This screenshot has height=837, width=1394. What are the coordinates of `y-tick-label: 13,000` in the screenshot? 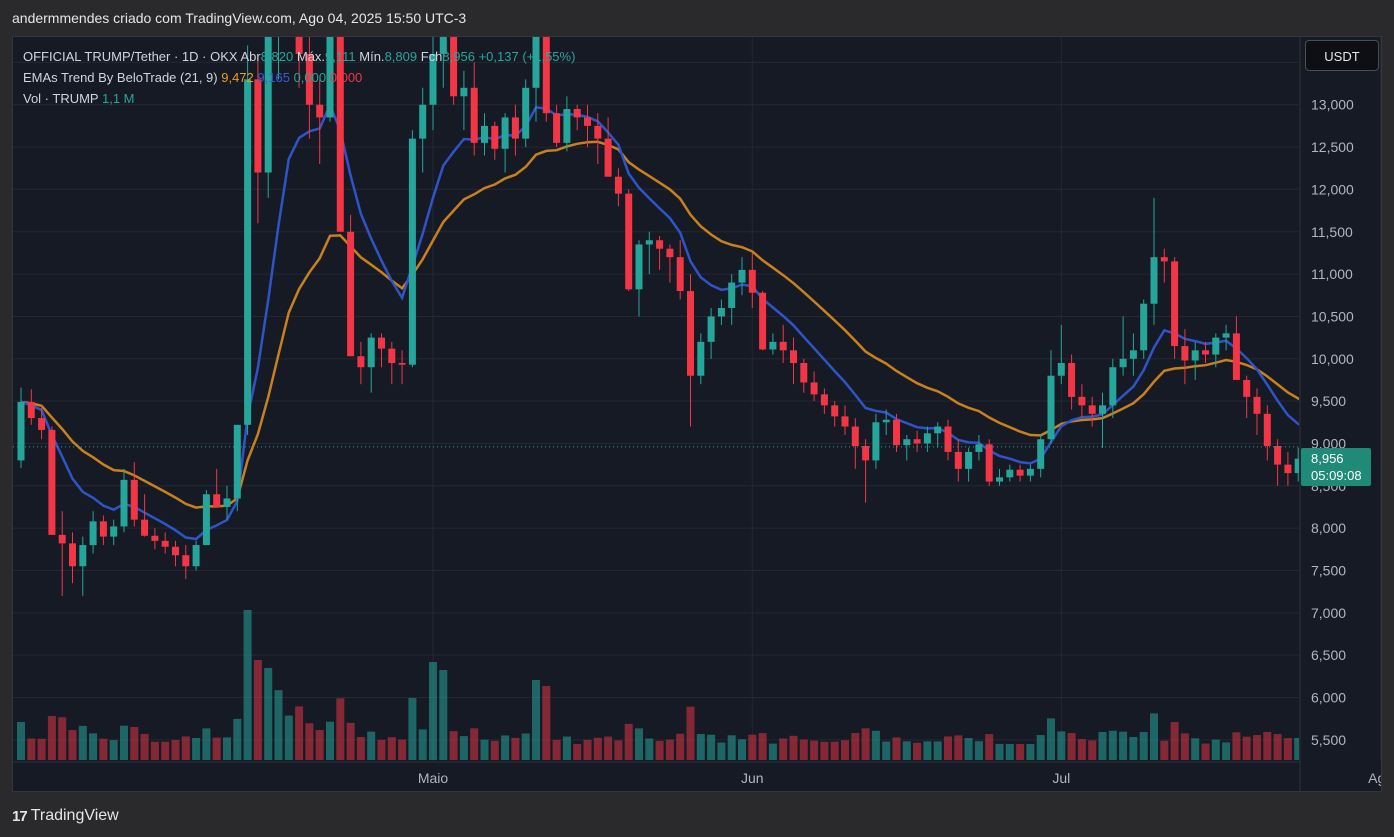 It's located at (1332, 105).